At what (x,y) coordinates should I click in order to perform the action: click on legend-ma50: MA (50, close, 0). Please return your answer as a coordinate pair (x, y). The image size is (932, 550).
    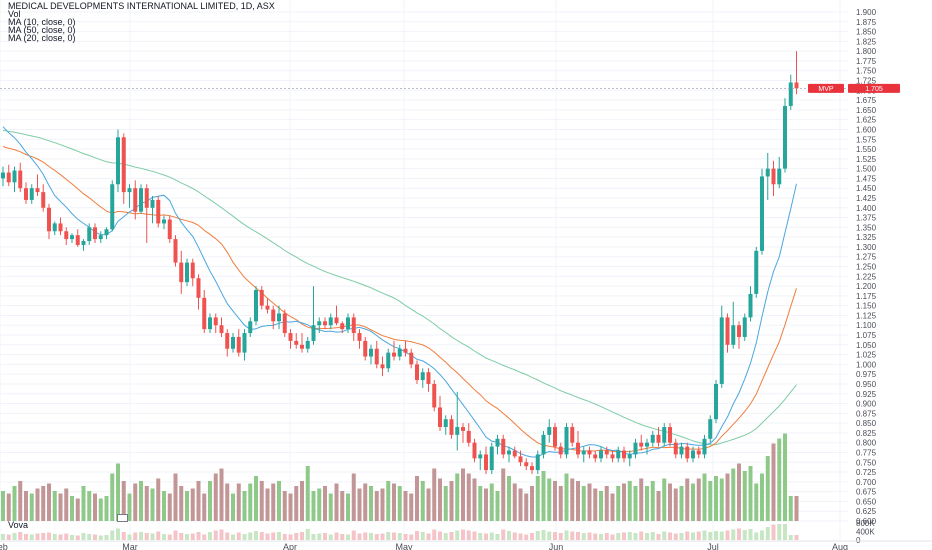
    Looking at the image, I should click on (42, 30).